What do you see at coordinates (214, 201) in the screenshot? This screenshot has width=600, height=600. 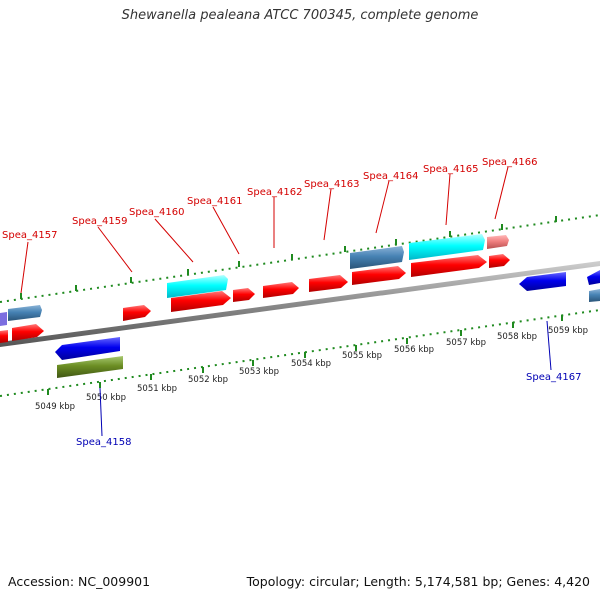 I see `gene-label-spea-4161: Spea_4161` at bounding box center [214, 201].